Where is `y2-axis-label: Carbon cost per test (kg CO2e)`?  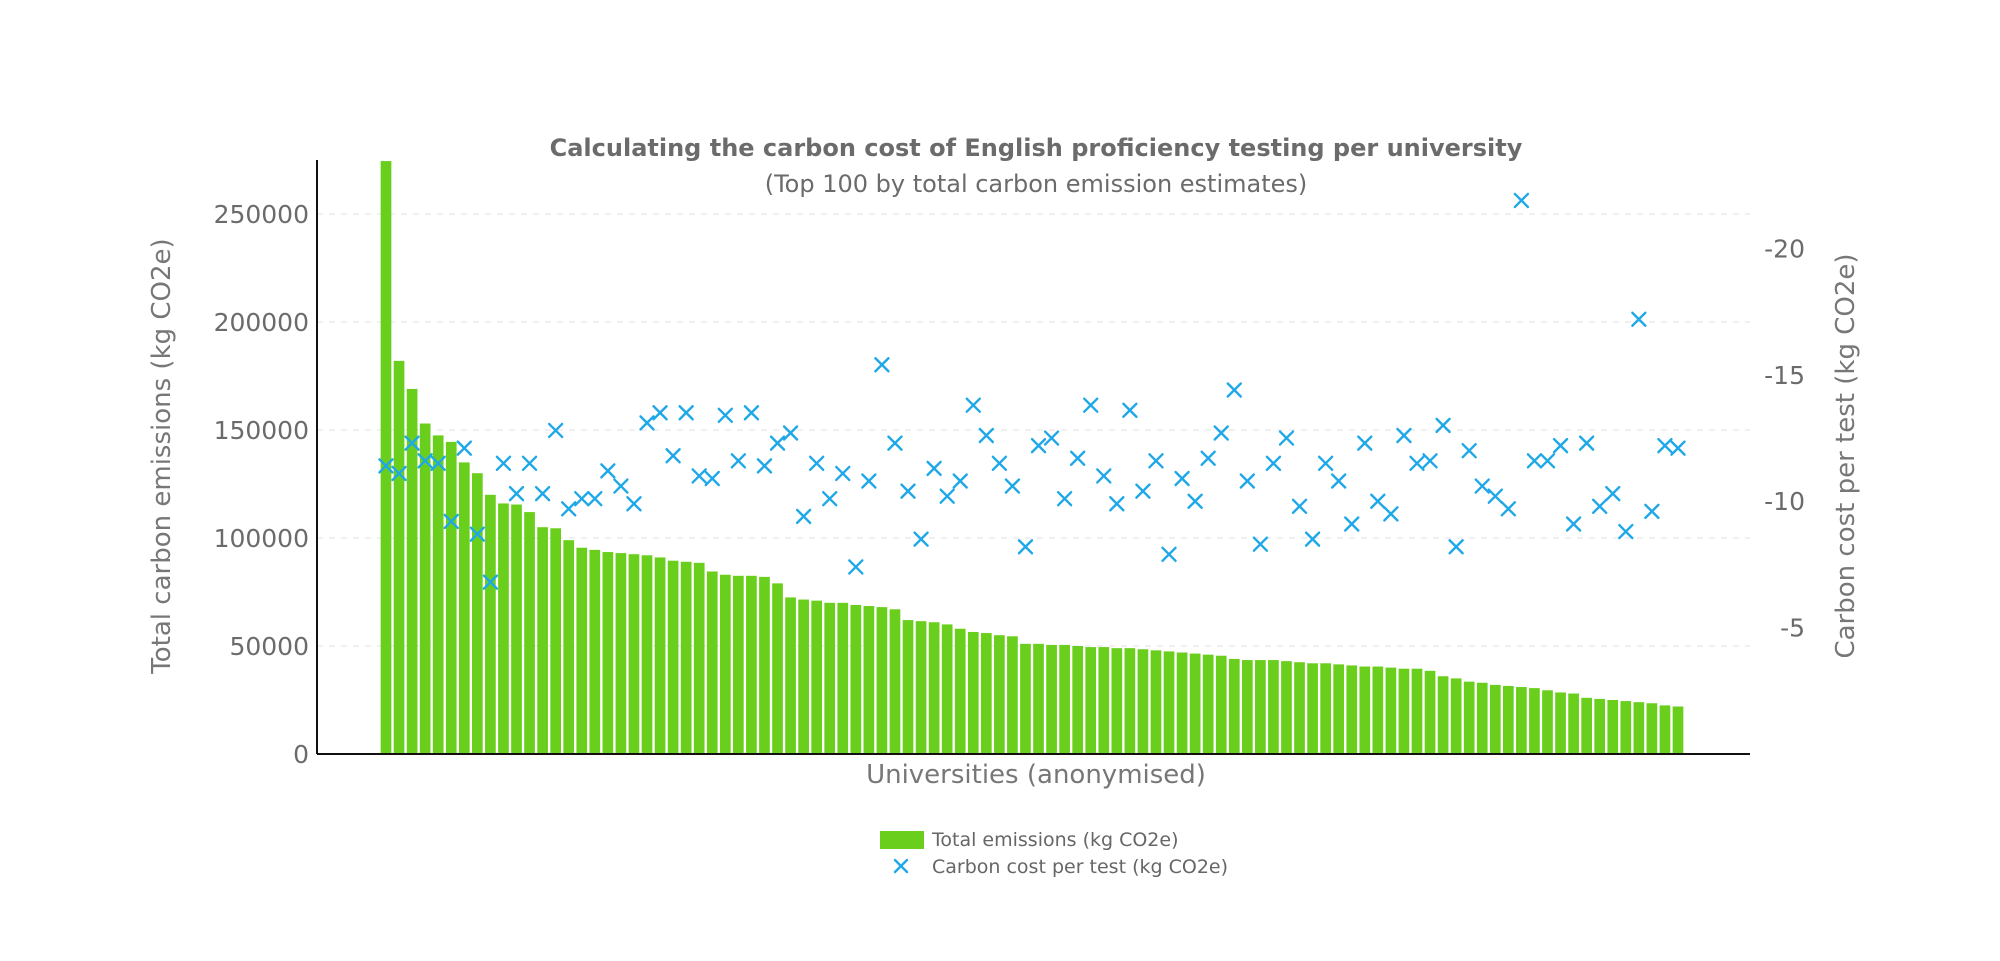
y2-axis-label: Carbon cost per test (kg CO2e) is located at coordinates (1846, 455).